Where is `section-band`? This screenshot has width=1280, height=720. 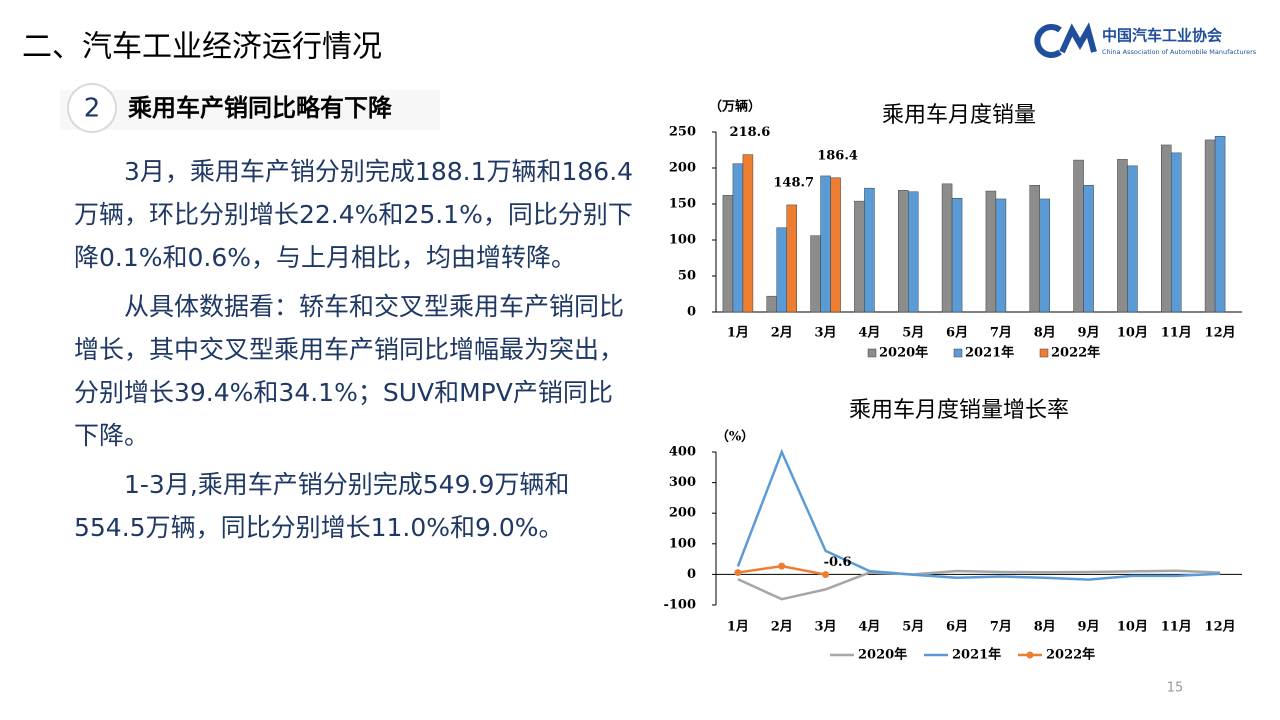
section-band is located at coordinates (250, 110).